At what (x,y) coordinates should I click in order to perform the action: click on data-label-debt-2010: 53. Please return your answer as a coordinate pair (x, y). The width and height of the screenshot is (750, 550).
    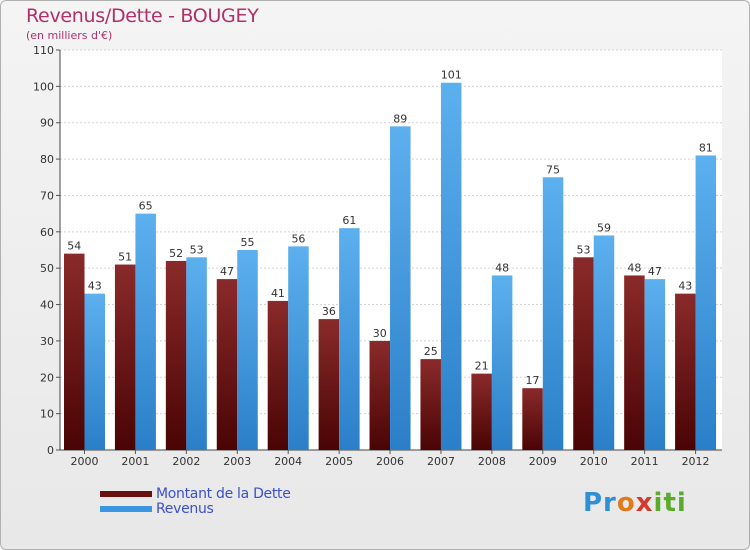
    Looking at the image, I should click on (583, 249).